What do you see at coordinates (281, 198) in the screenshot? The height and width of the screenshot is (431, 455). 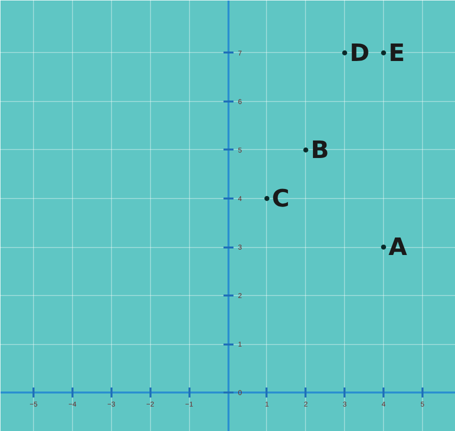 I see `annotation: C` at bounding box center [281, 198].